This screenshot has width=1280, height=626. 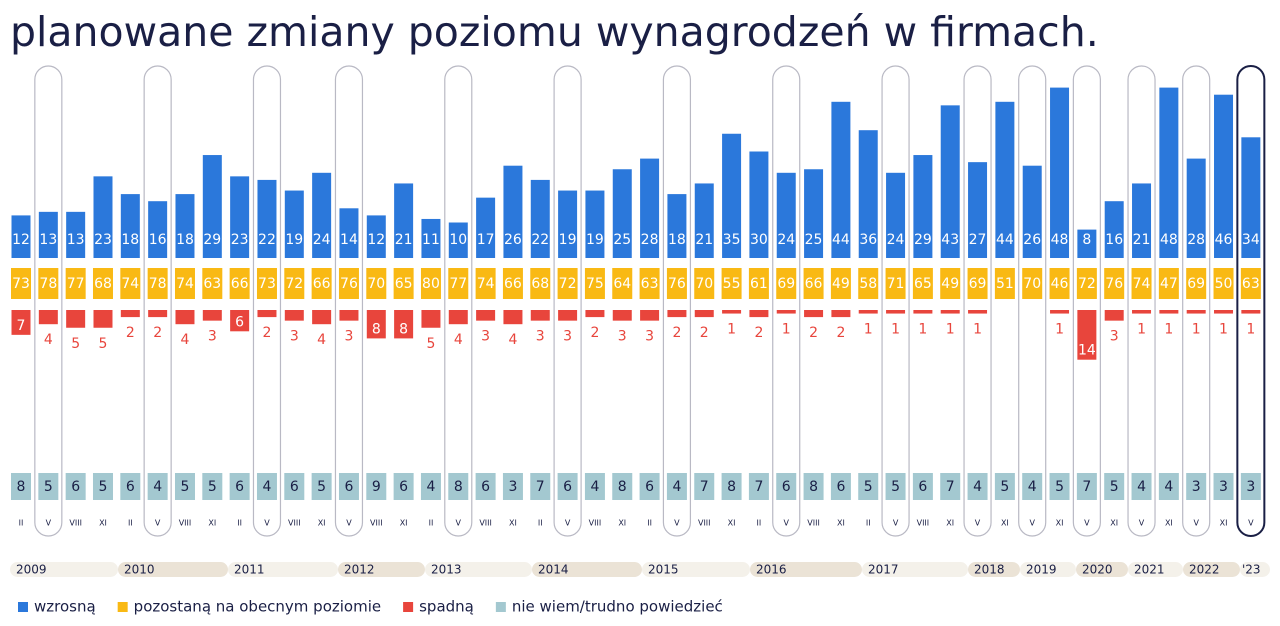 What do you see at coordinates (989, 570) in the screenshot?
I see `year-label: 2018` at bounding box center [989, 570].